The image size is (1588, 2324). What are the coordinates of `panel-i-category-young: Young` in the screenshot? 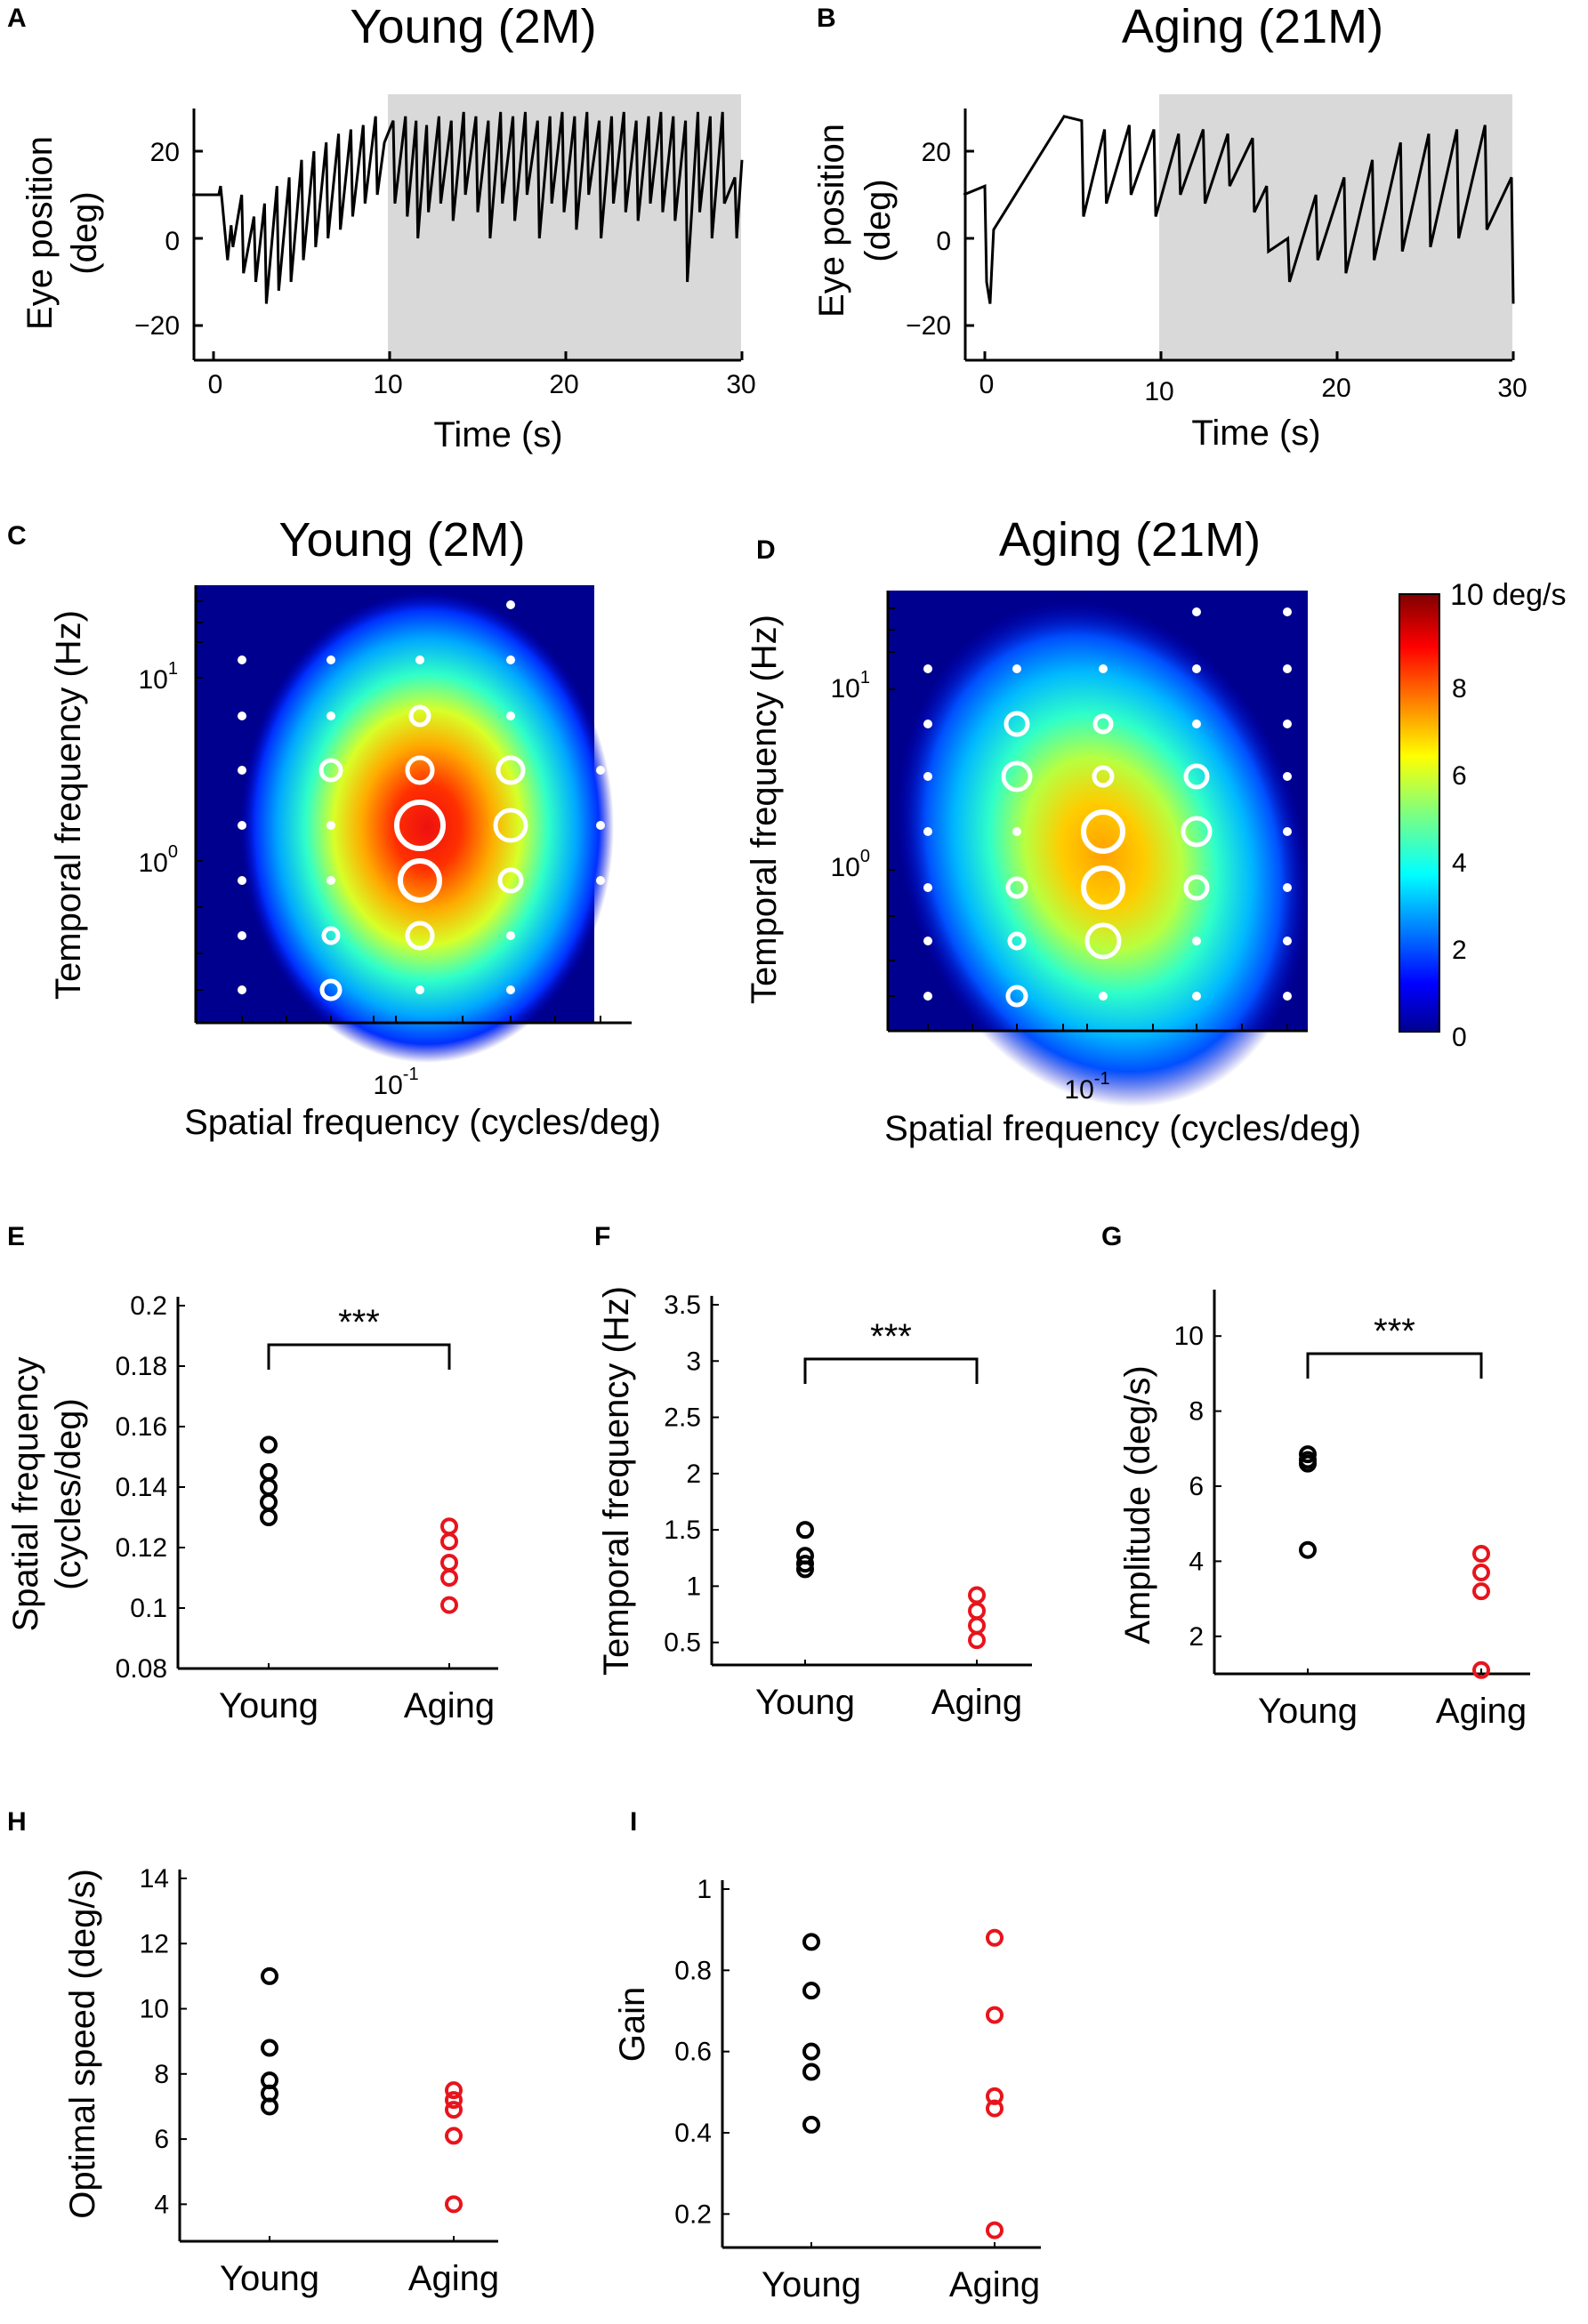 It's located at (811, 2284).